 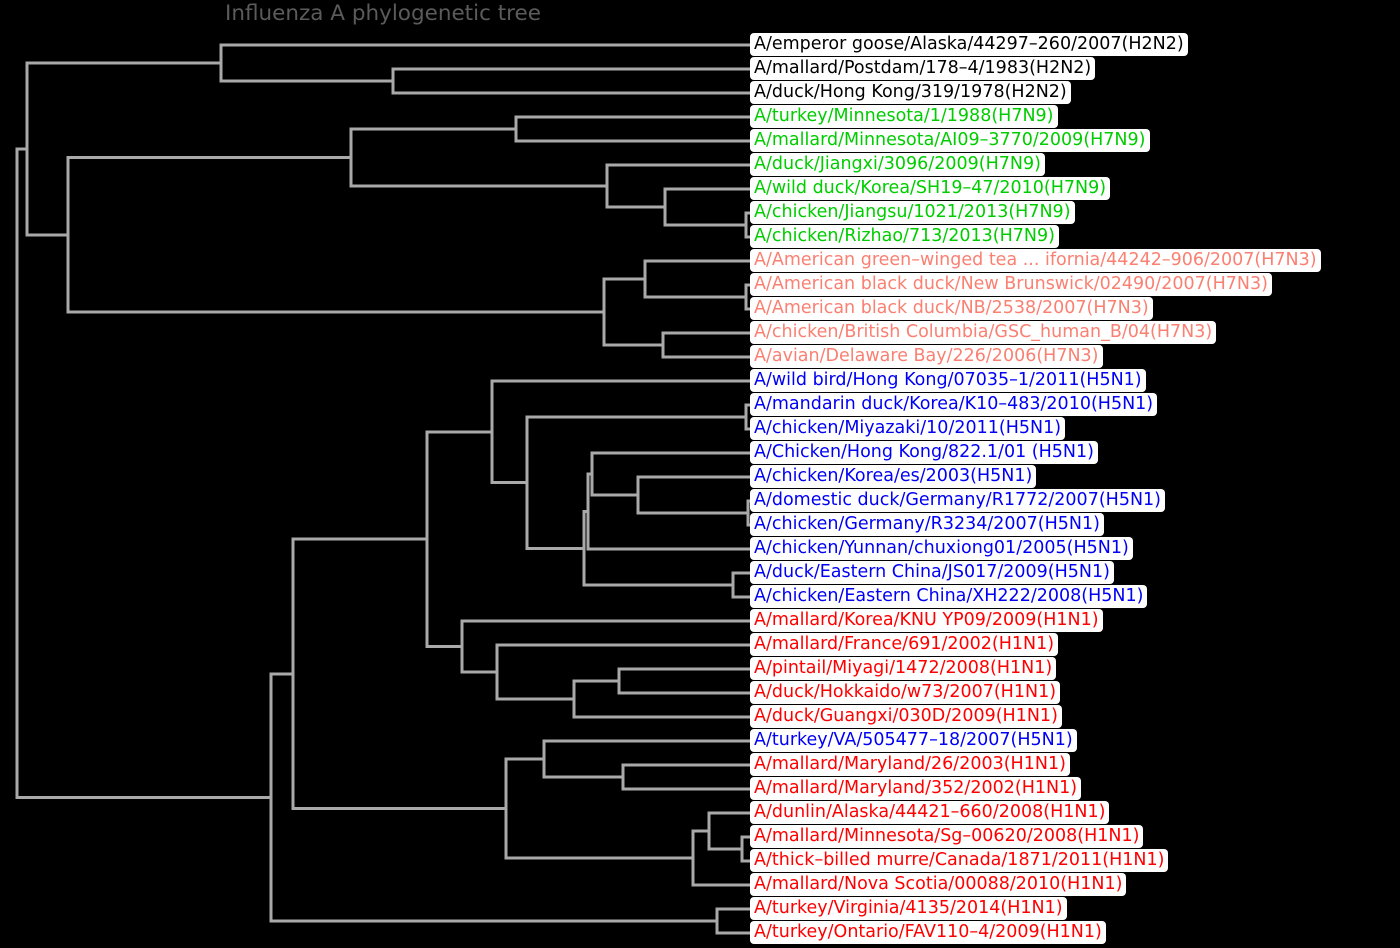 What do you see at coordinates (904, 236) in the screenshot?
I see `leaf-label: A/chicken/Rizhao/713/2013(H7N9)` at bounding box center [904, 236].